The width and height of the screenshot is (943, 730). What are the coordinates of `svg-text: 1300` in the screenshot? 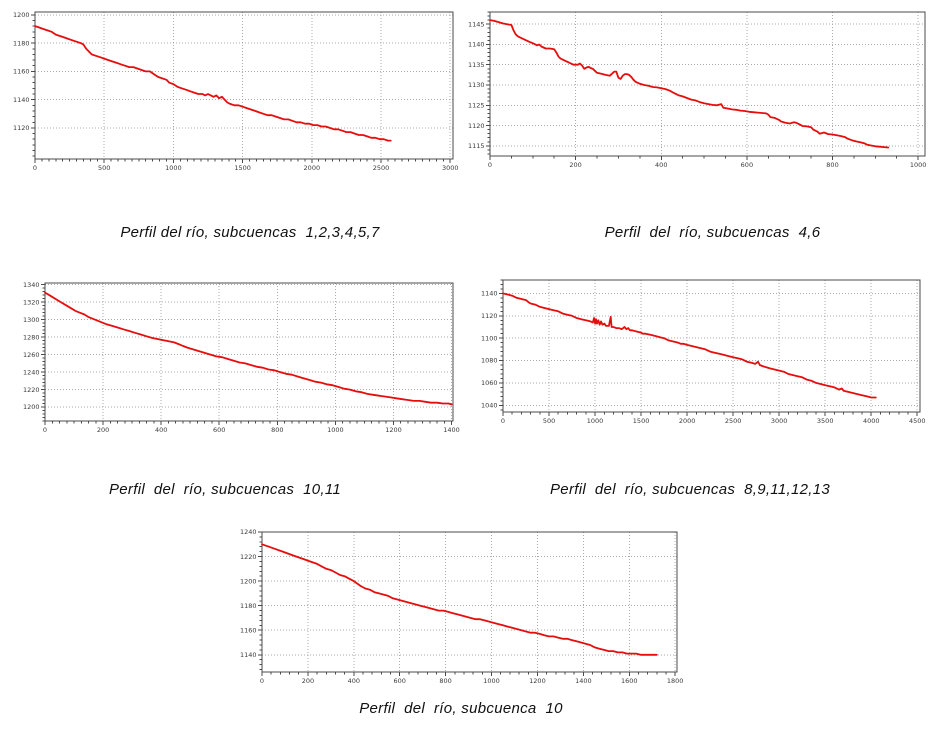 It's located at (31, 320).